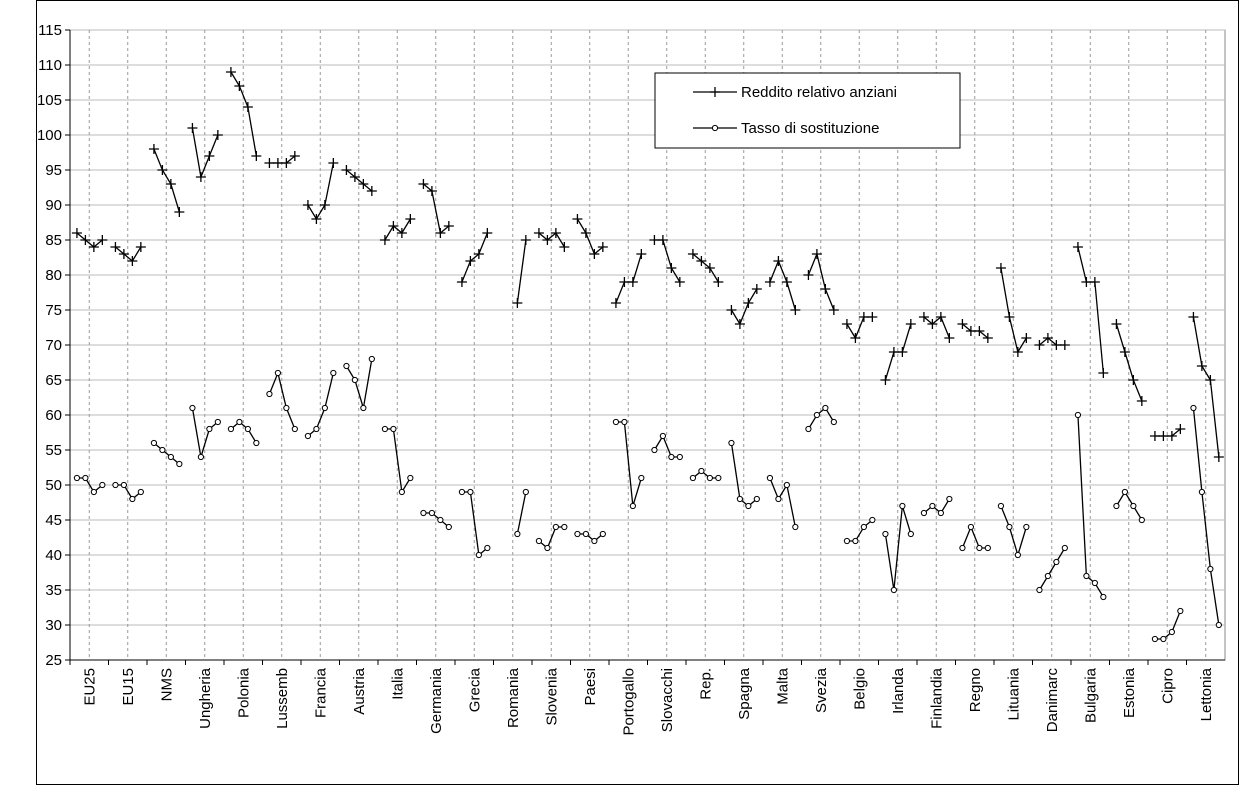 The image size is (1240, 785). Describe the element at coordinates (628, 702) in the screenshot. I see `x-tick-label: Portogallo` at that location.